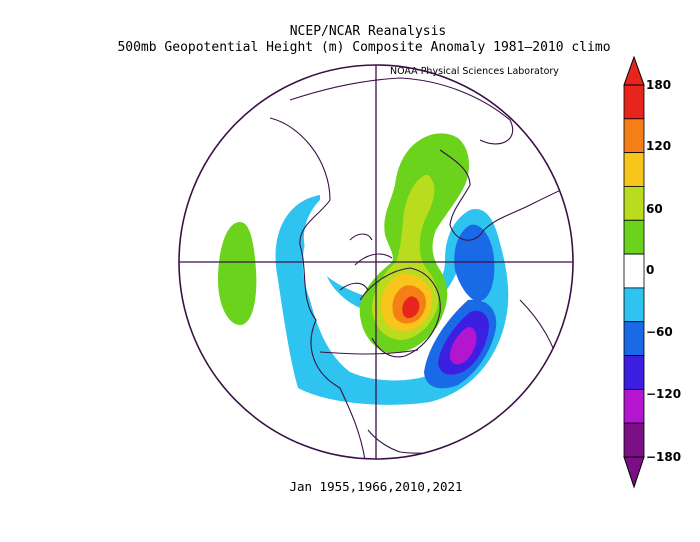  What do you see at coordinates (506, 195) in the screenshot?
I see `europe-coast` at bounding box center [506, 195].